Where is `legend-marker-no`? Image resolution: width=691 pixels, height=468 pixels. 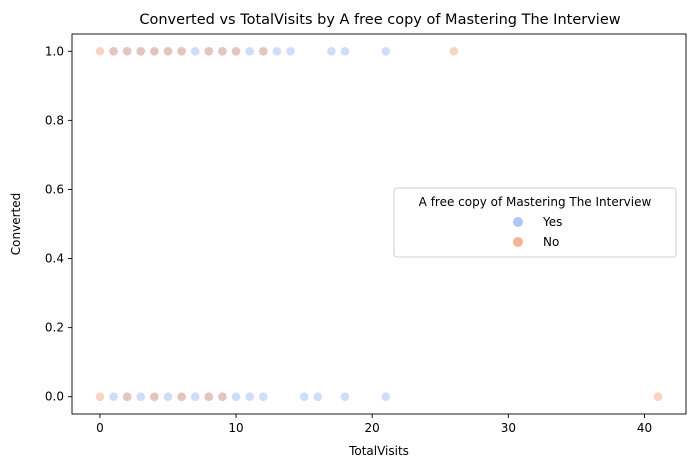 legend-marker-no is located at coordinates (518, 242).